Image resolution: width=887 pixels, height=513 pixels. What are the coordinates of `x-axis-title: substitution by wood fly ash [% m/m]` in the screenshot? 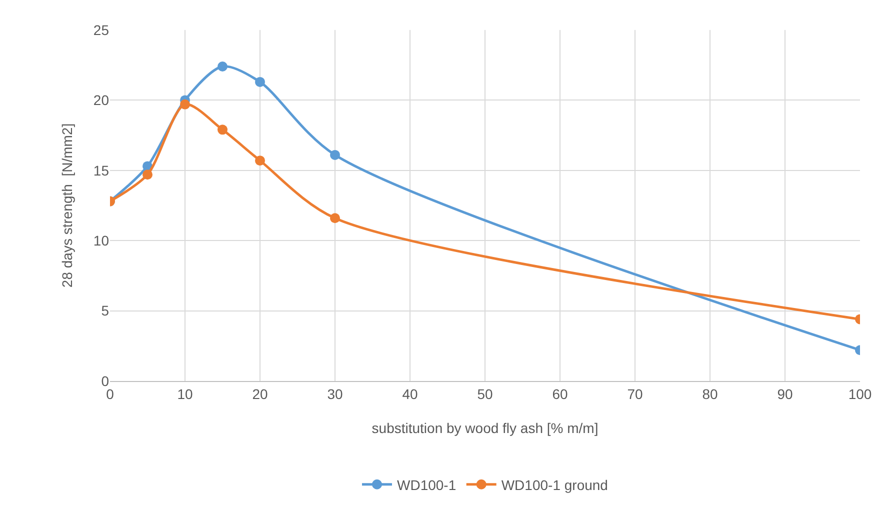 It's located at (485, 428).